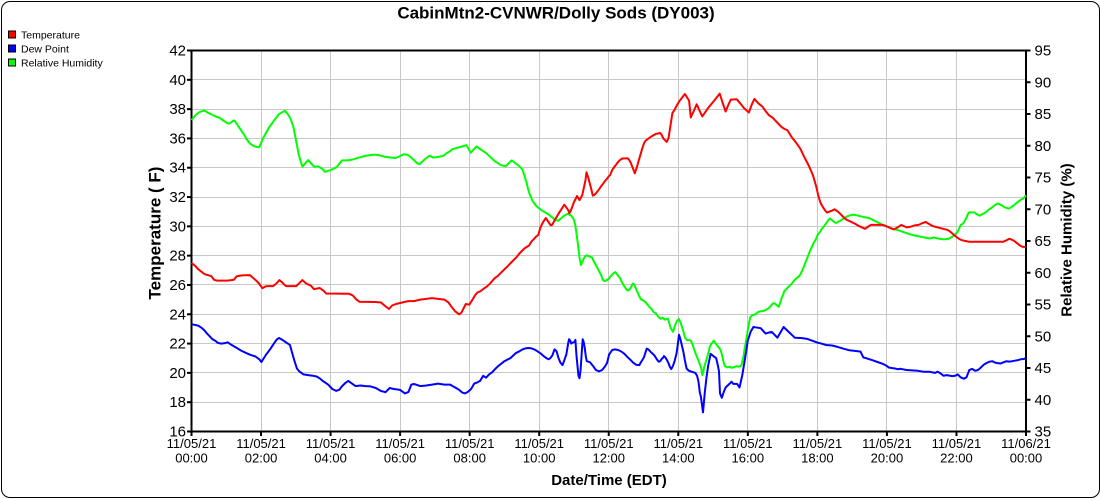 This screenshot has width=1100, height=500. Describe the element at coordinates (400, 458) in the screenshot. I see `svg-text: 06:00` at that location.